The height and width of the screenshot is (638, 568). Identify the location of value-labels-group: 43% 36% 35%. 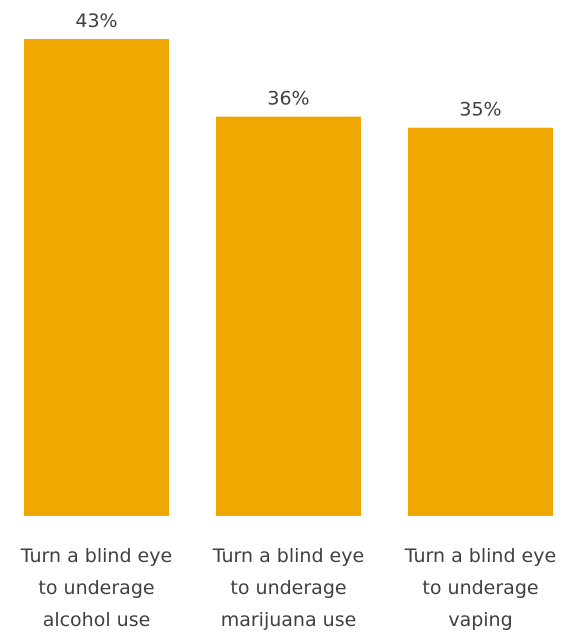
(288, 65).